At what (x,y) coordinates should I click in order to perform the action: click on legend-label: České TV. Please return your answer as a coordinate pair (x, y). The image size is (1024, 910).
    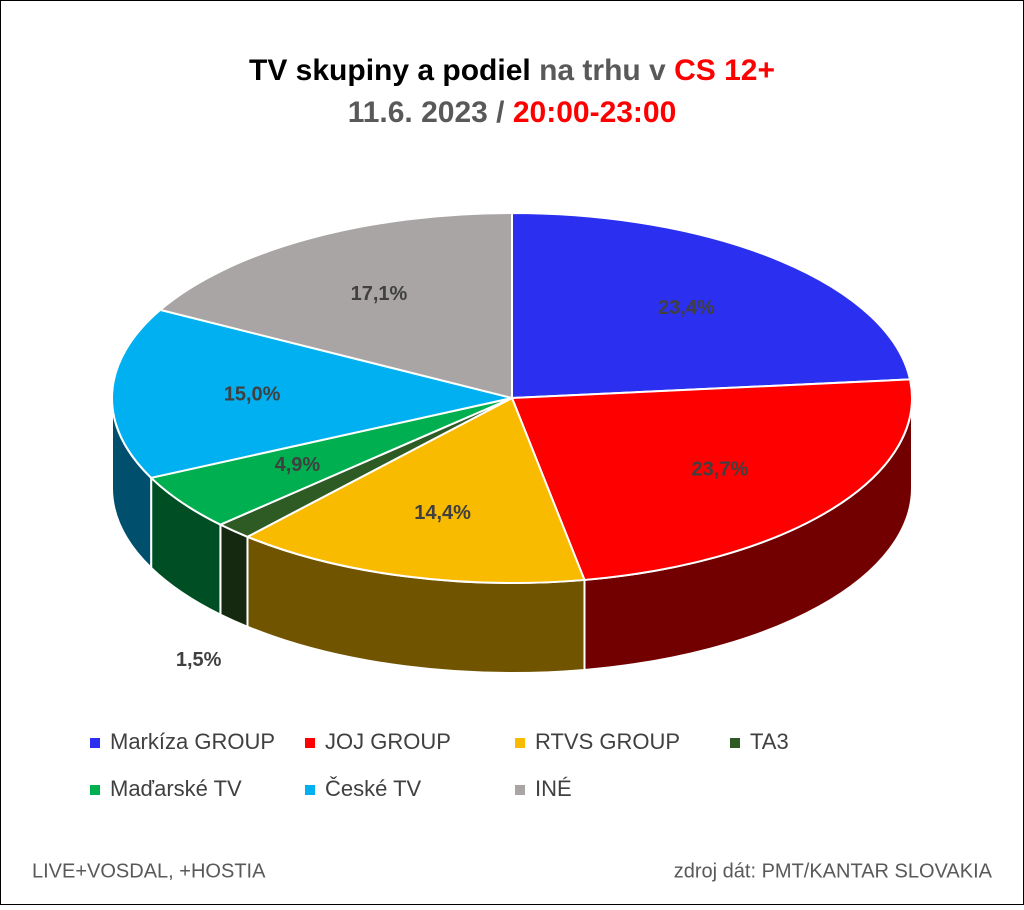
    Looking at the image, I should click on (373, 788).